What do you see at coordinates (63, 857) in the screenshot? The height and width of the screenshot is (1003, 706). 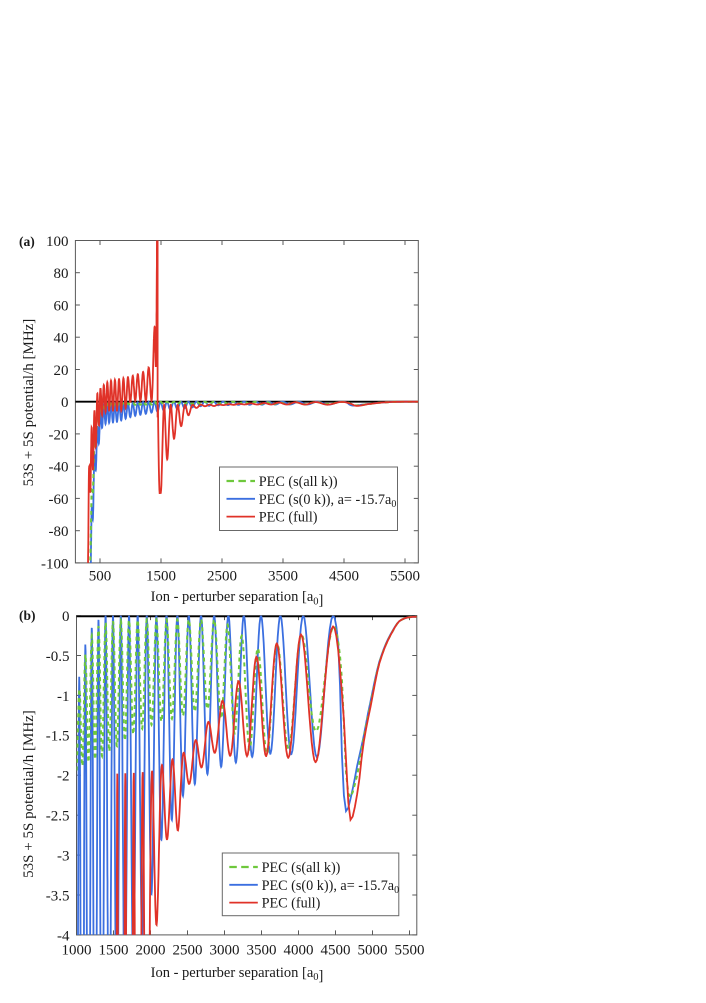 I see `svg-text: -3` at bounding box center [63, 857].